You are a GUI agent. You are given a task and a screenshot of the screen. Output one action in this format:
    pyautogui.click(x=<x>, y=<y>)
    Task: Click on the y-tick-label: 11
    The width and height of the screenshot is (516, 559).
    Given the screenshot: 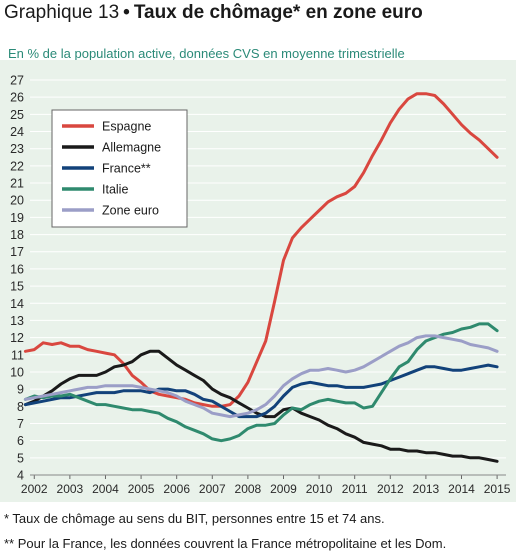 What is the action you would take?
    pyautogui.click(x=17, y=355)
    